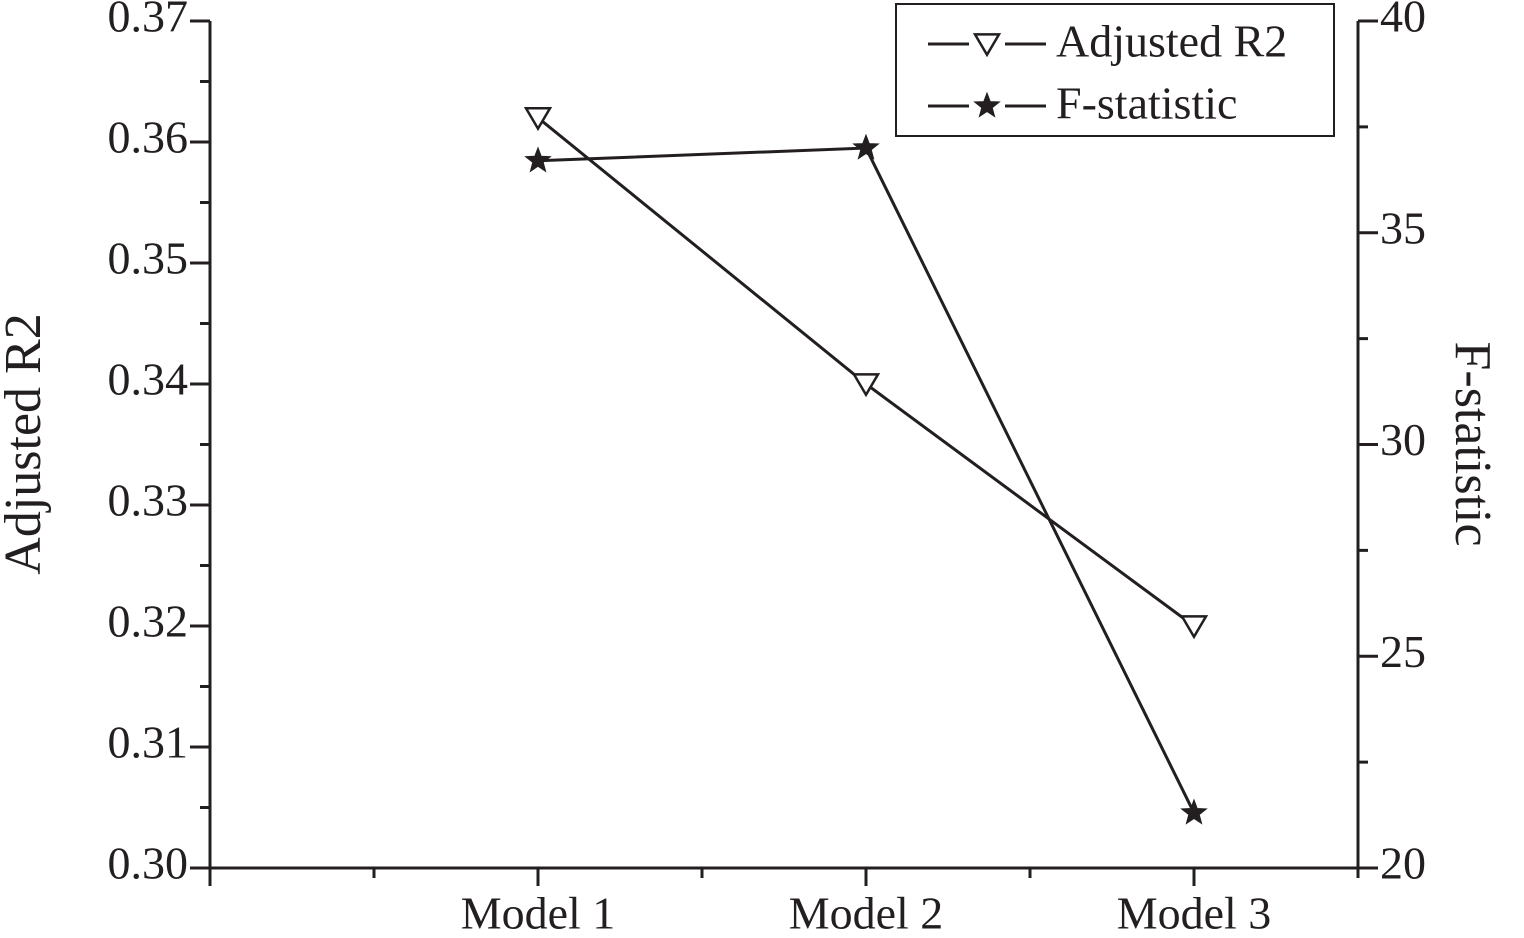 This screenshot has height=938, width=1524. I want to click on legend-label: Adjusted R2, so click(1171, 41).